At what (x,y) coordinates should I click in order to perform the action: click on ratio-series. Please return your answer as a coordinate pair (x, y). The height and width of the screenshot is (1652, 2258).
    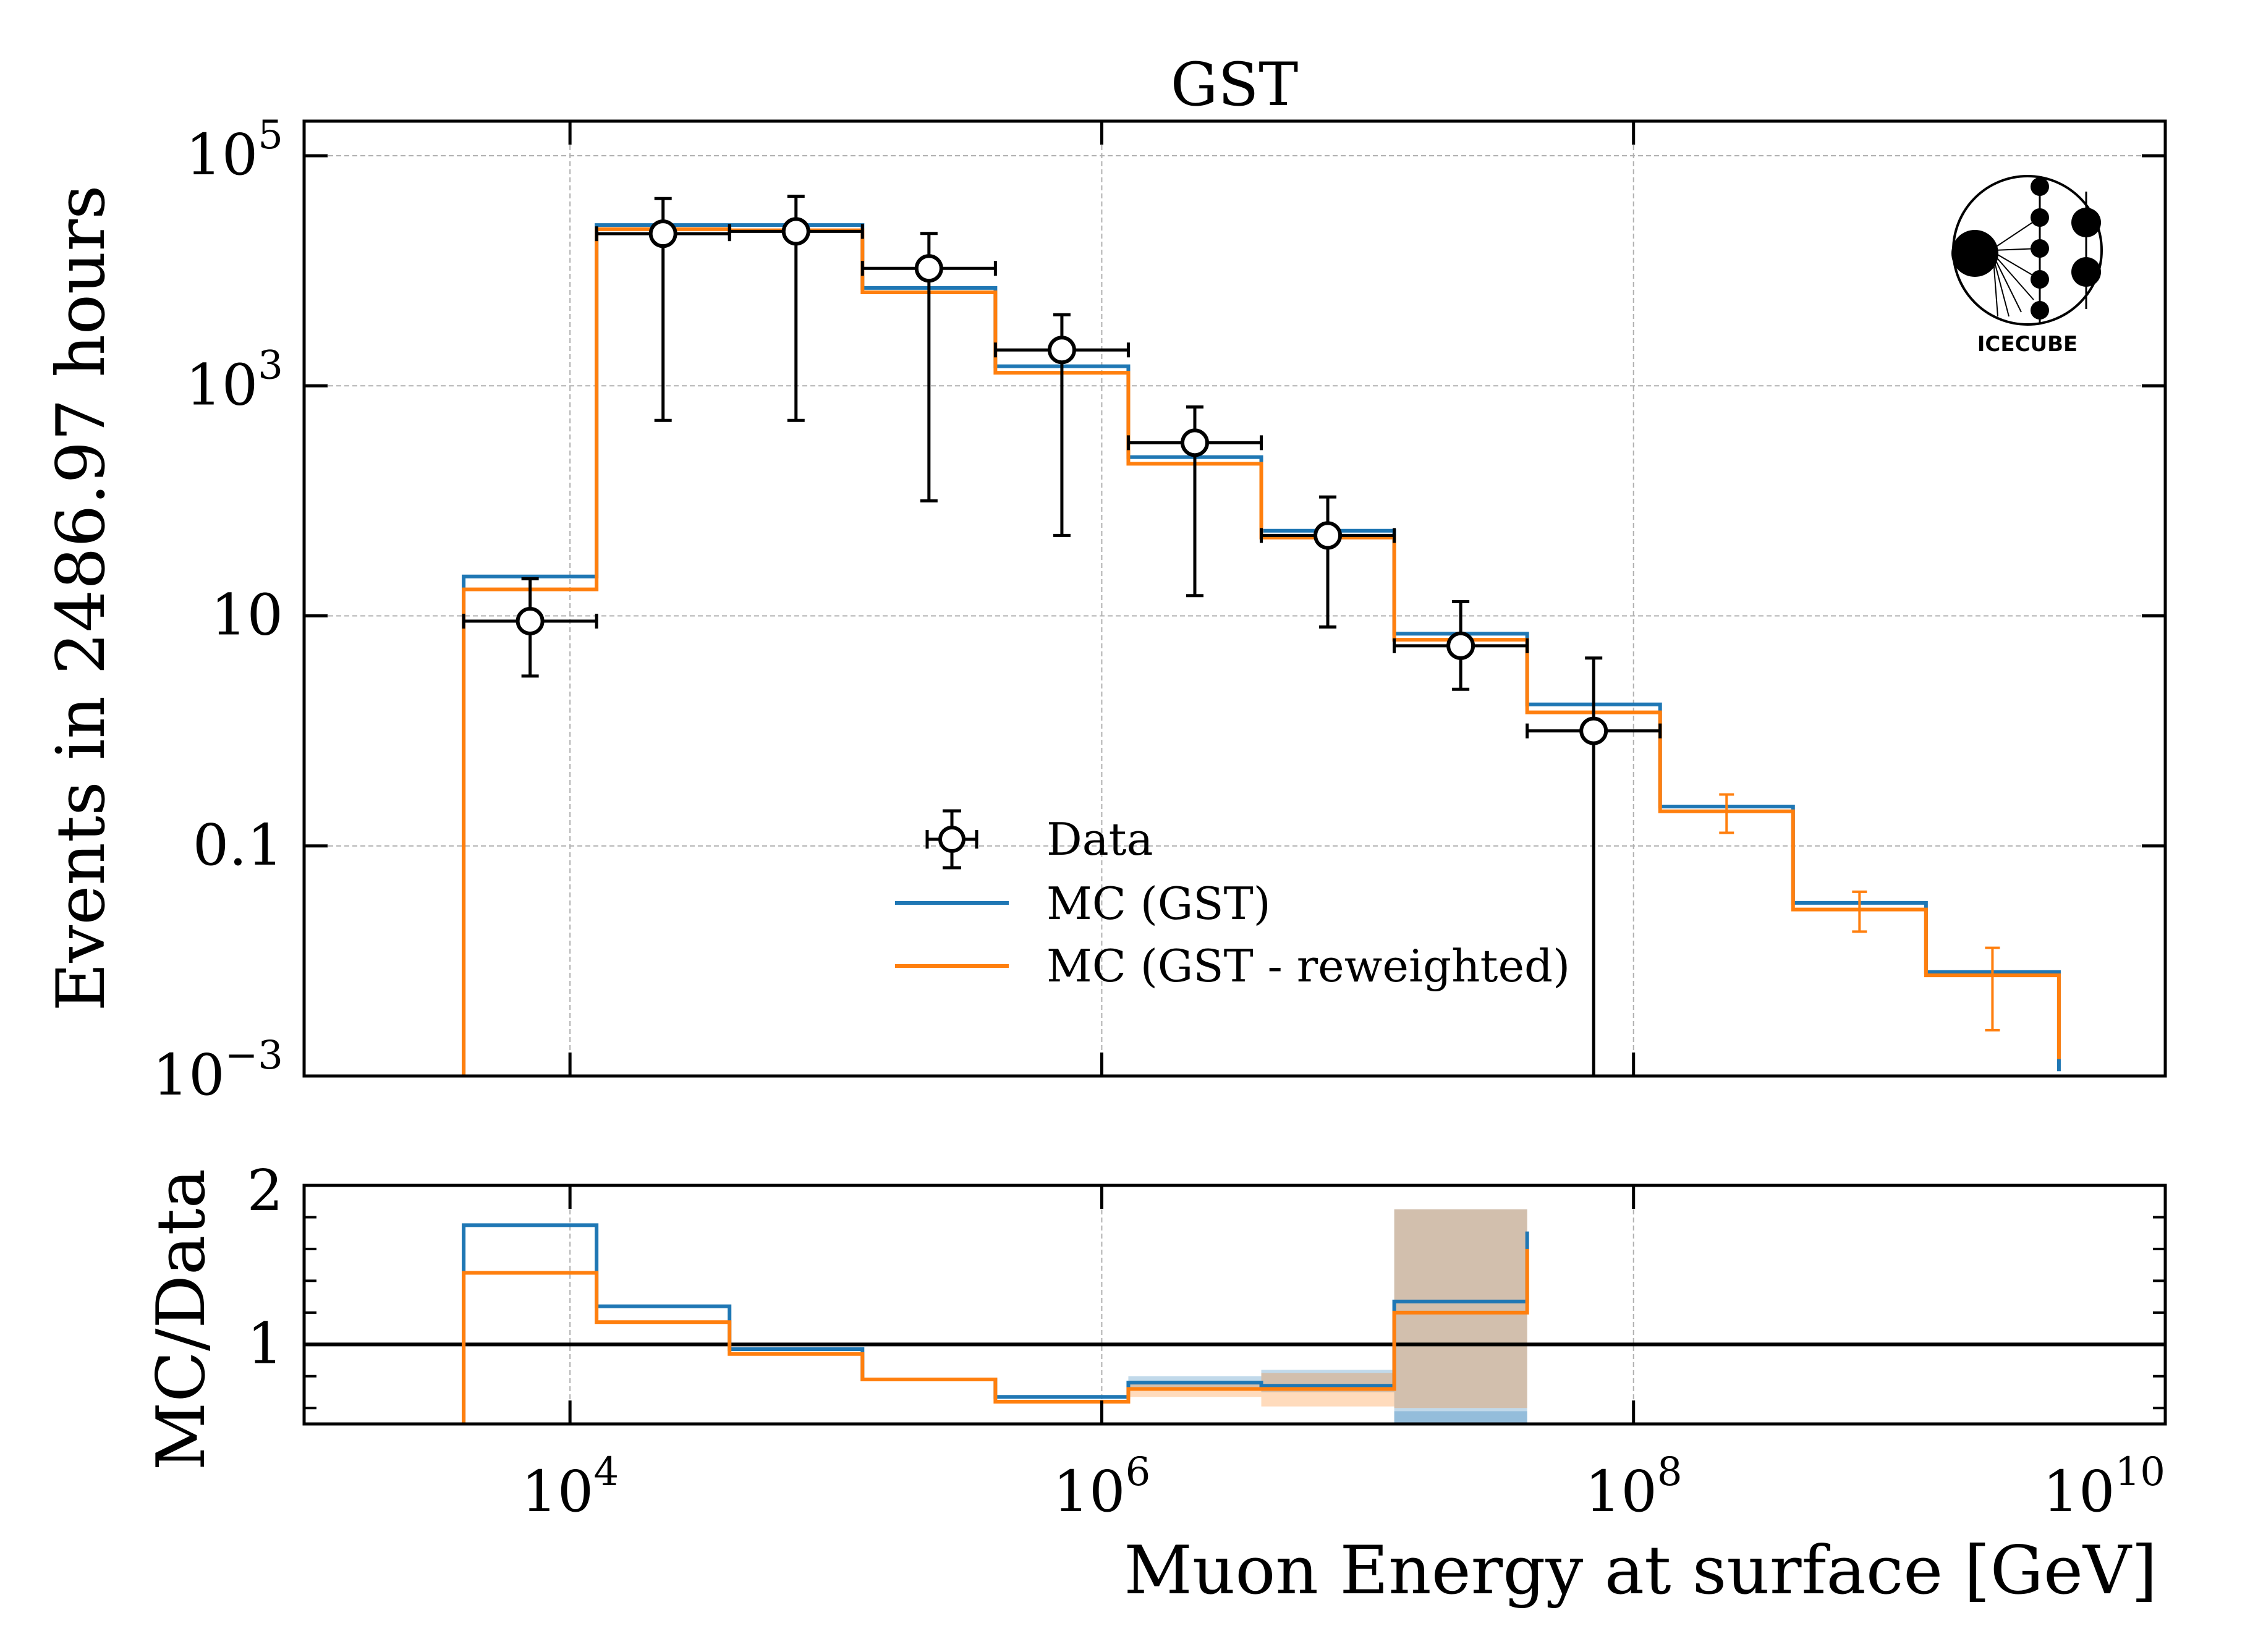
    Looking at the image, I should click on (1234, 1316).